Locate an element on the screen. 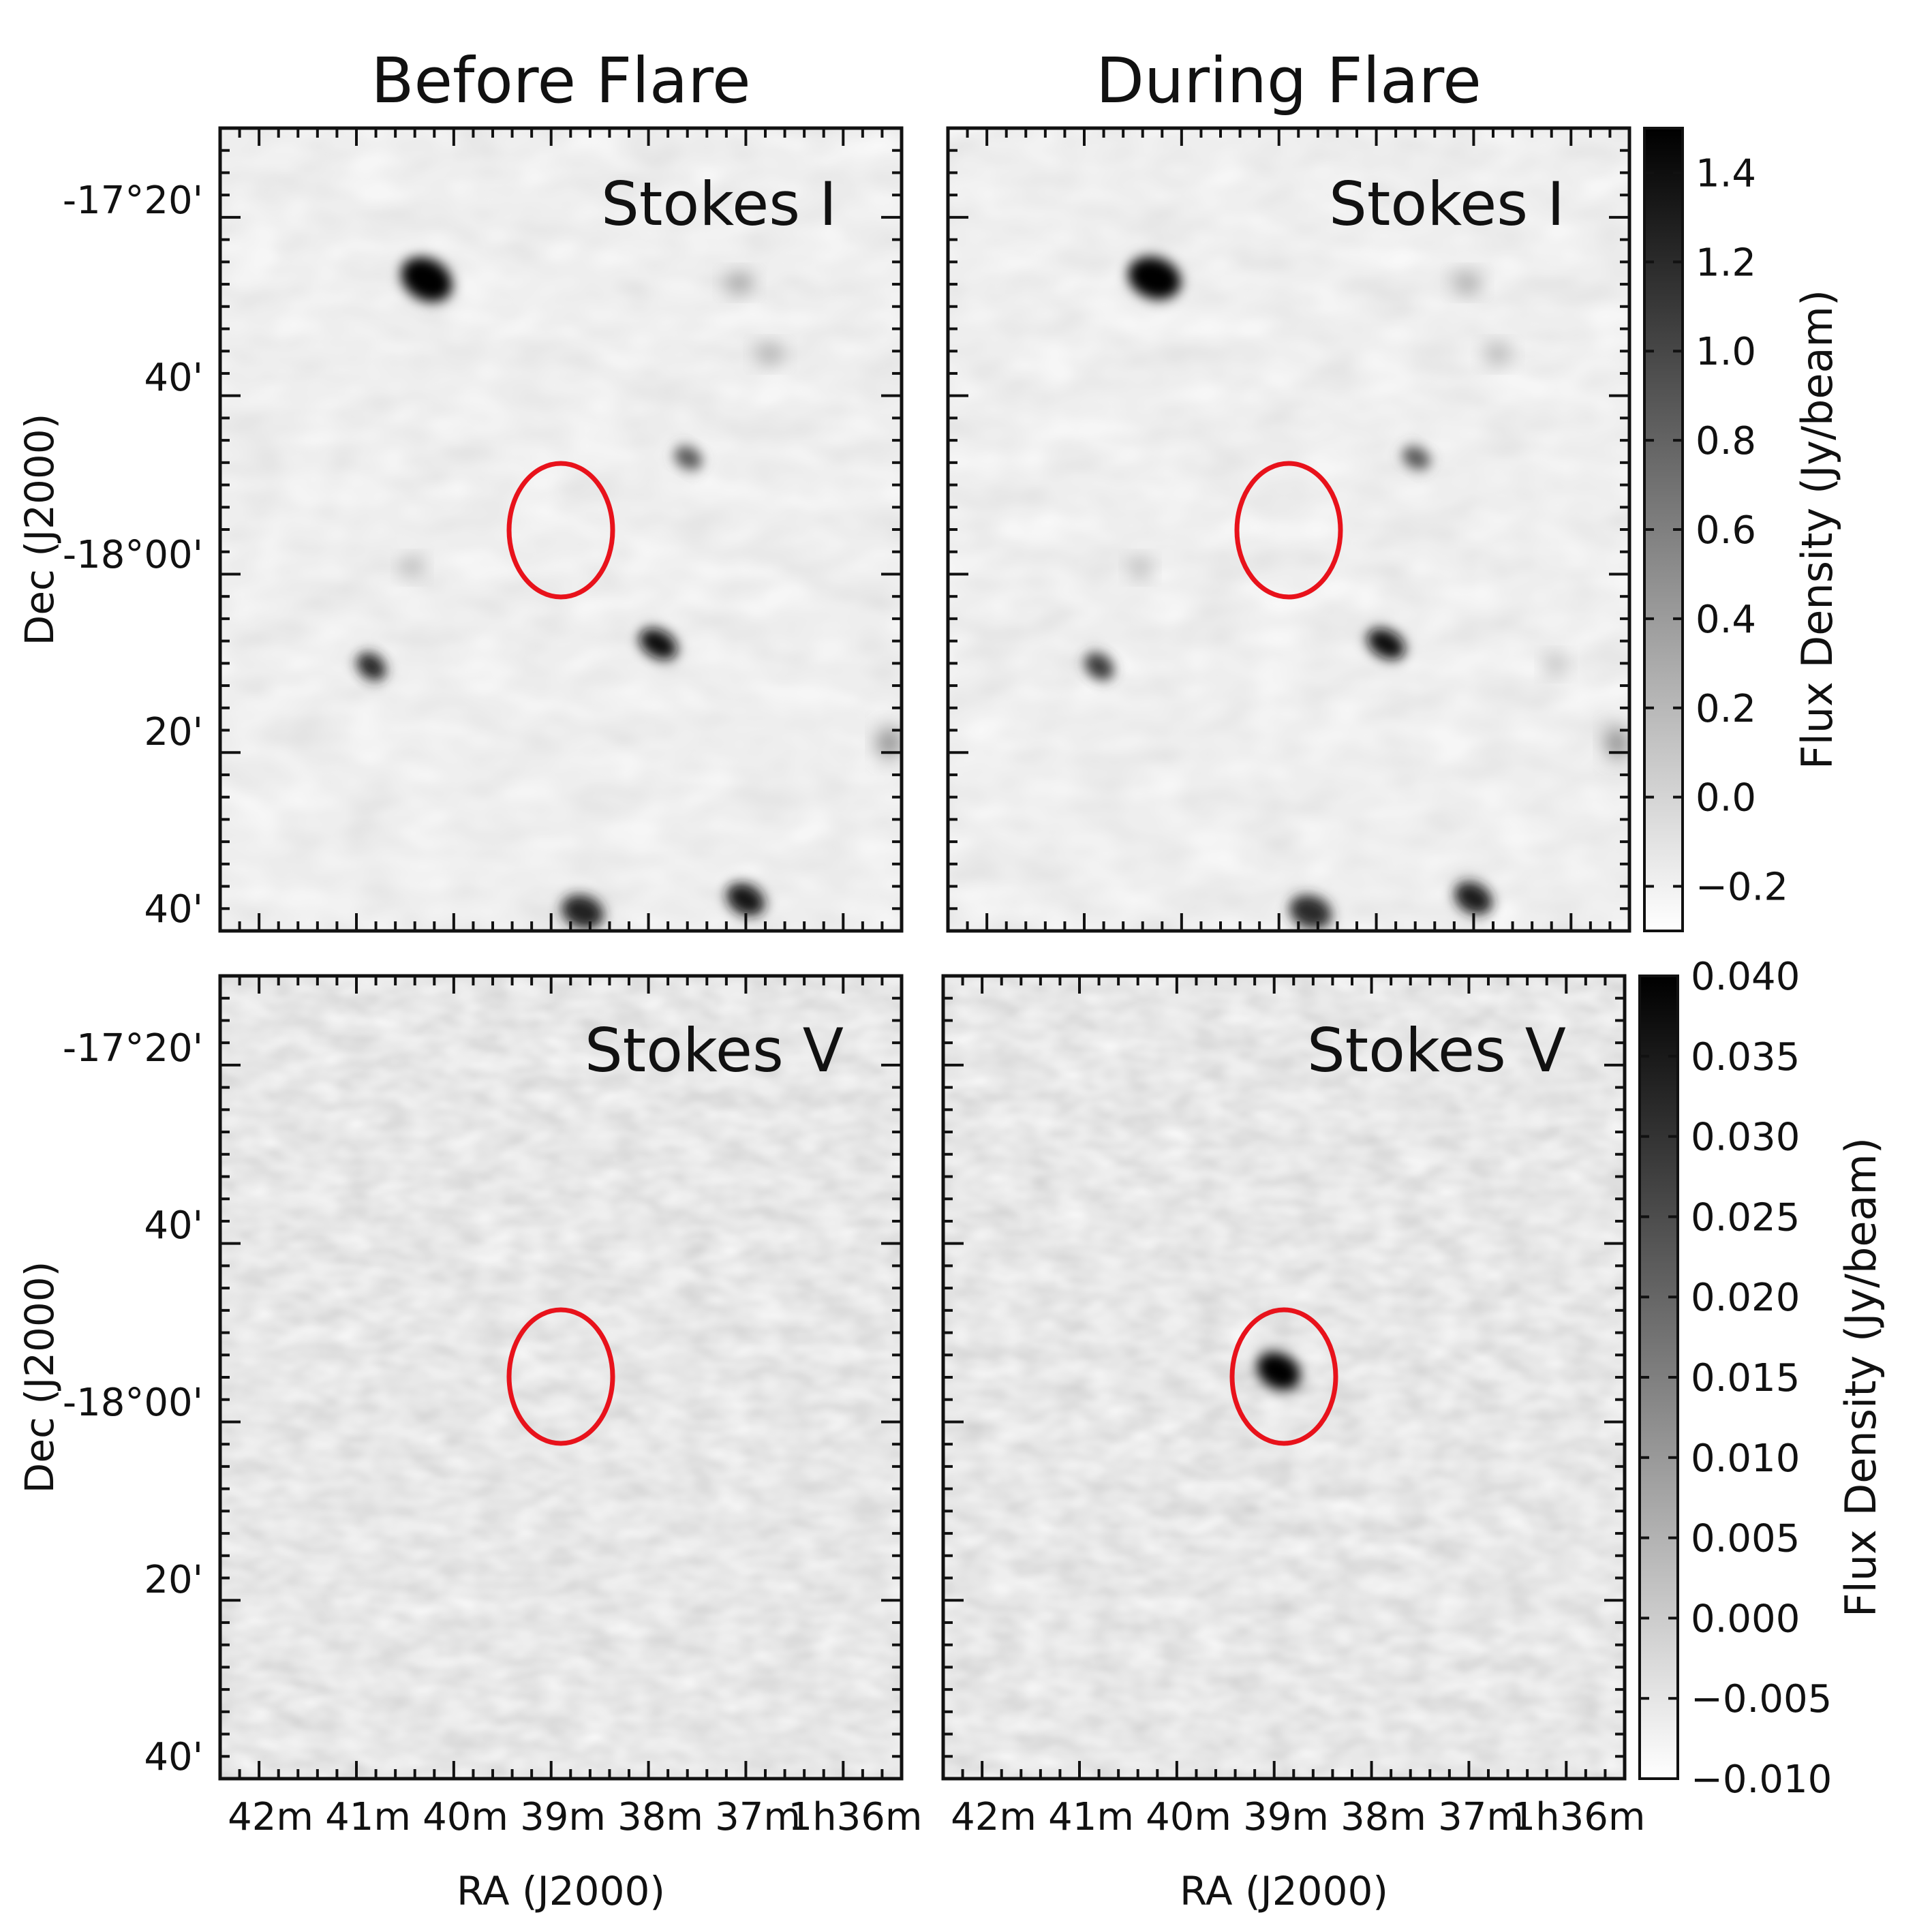  colorbar-tick-label: 0.6 is located at coordinates (1726, 530).